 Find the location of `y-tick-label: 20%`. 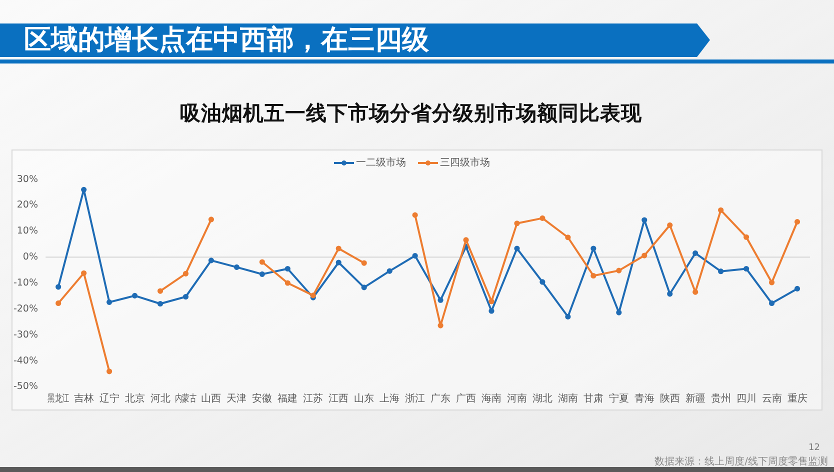

y-tick-label: 20% is located at coordinates (27, 205).